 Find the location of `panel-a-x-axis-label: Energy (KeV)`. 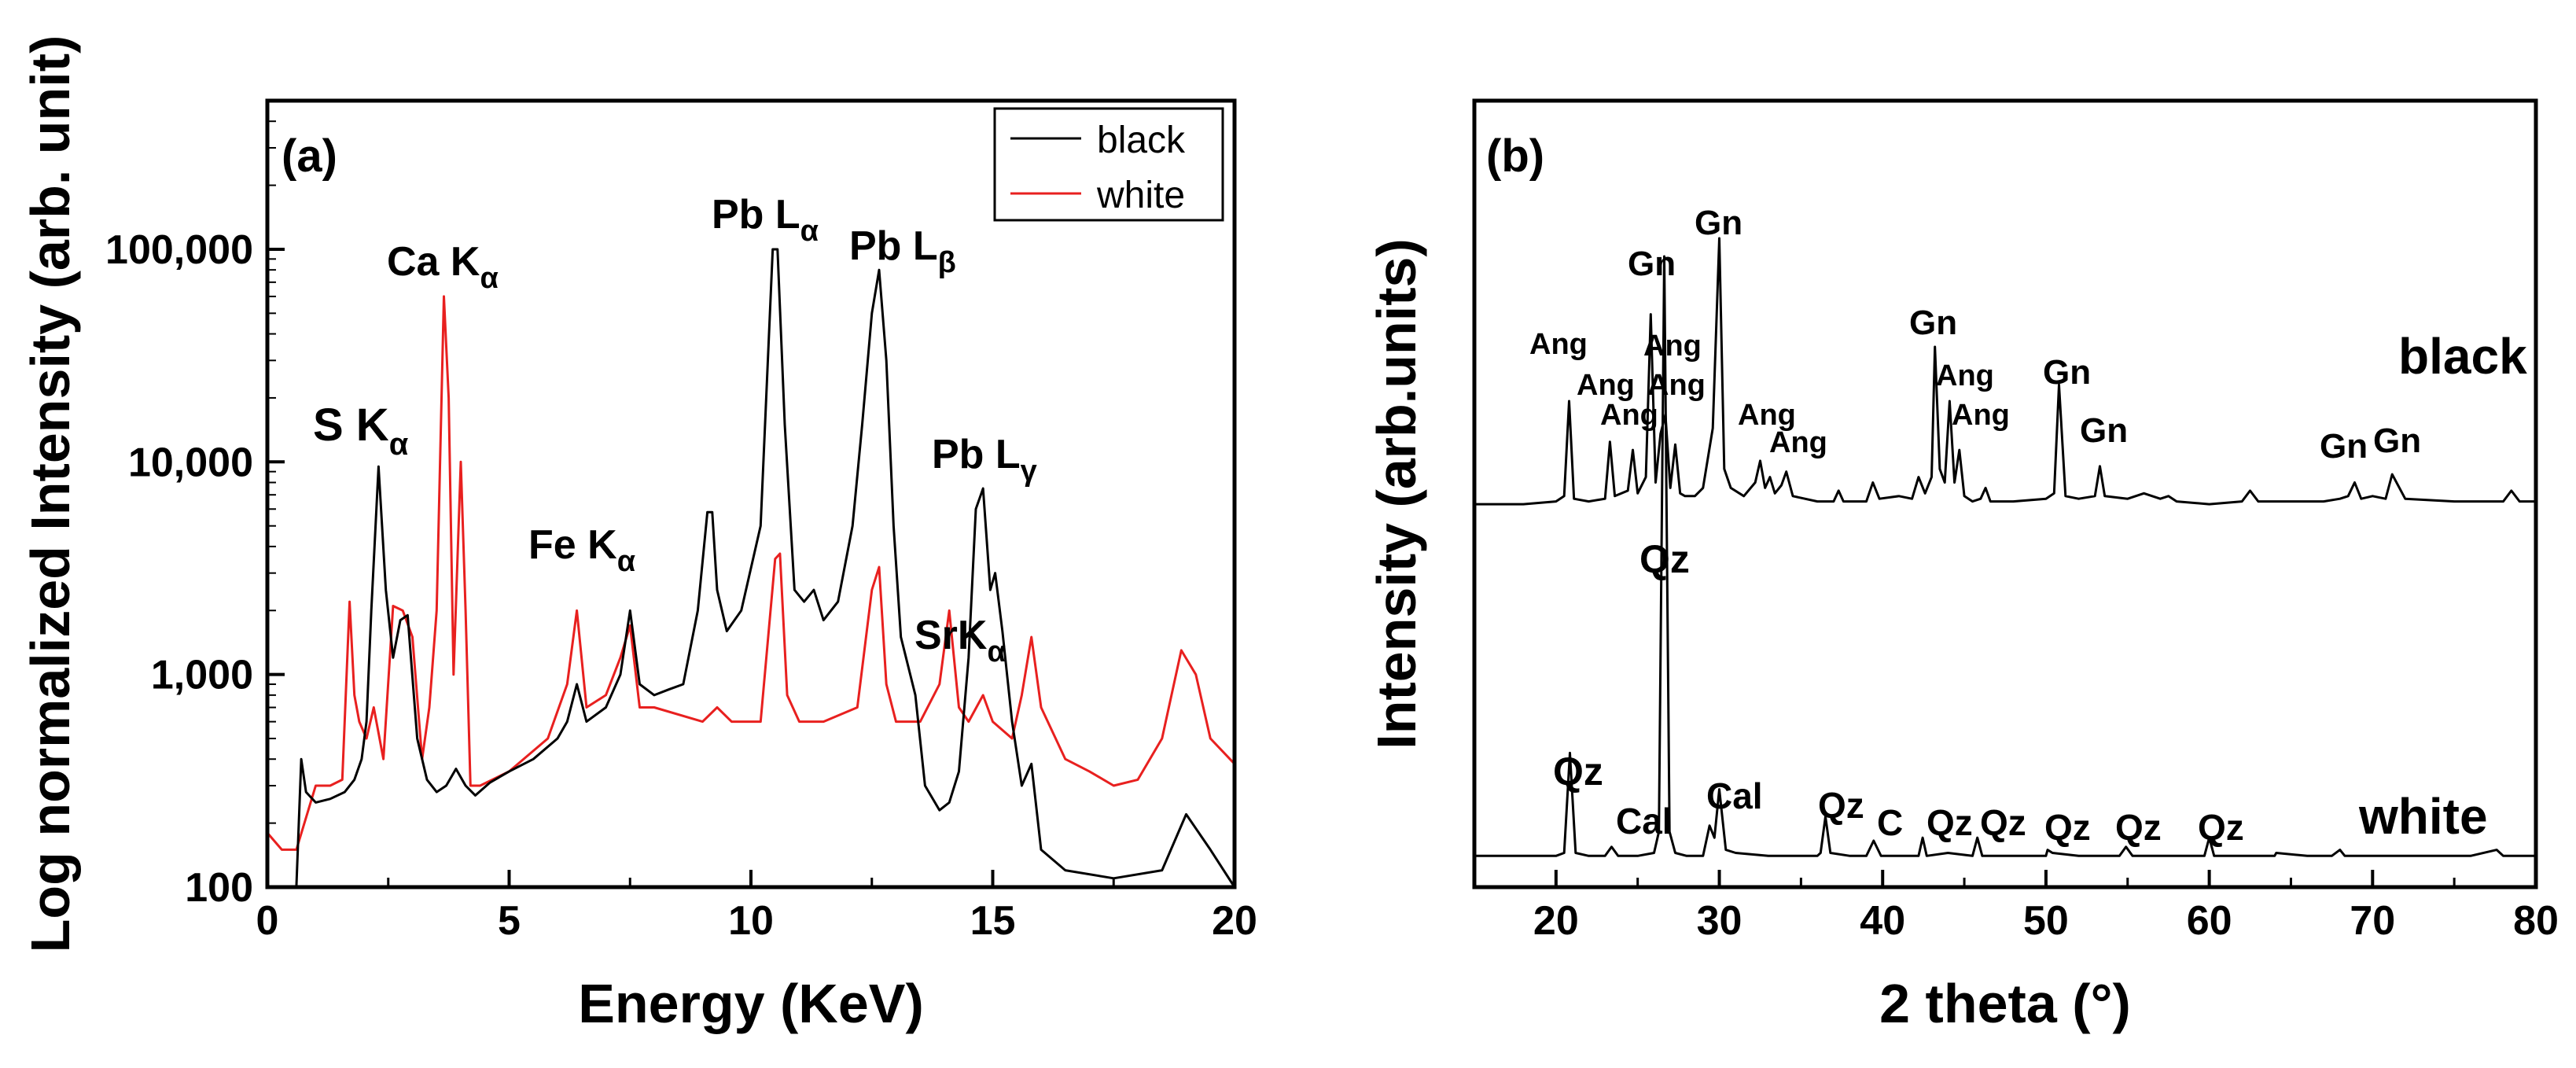

panel-a-x-axis-label: Energy (KeV) is located at coordinates (751, 1003).